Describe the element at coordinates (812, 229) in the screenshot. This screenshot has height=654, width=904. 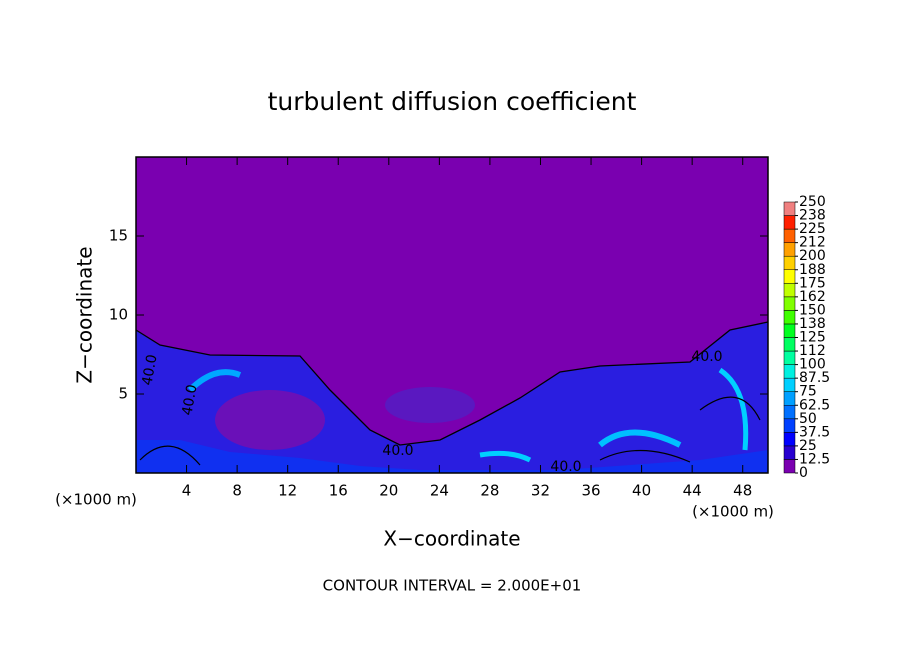
I see `colorbar-tick-label: 225` at that location.